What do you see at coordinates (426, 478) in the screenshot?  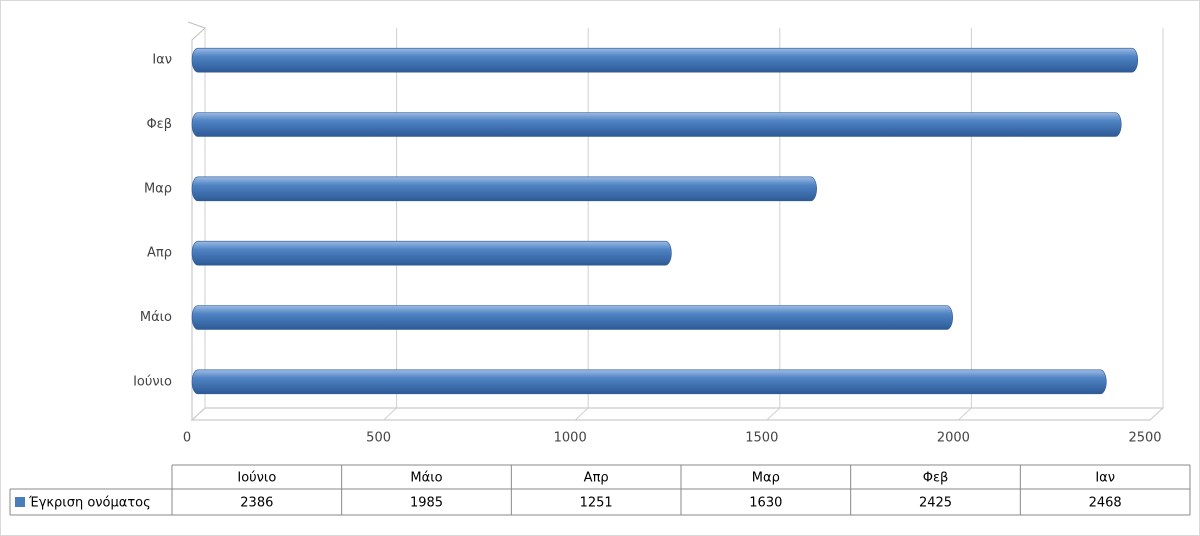 I see `table-header: Μάιο` at bounding box center [426, 478].